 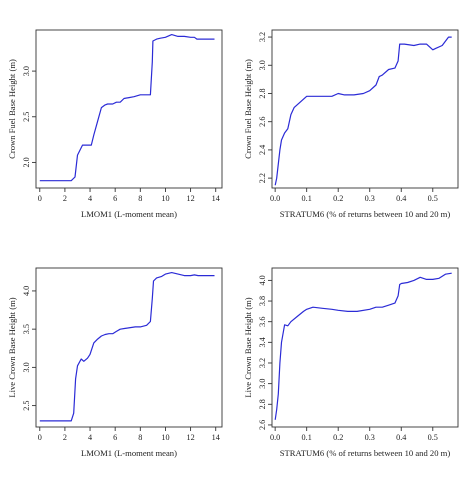 I want to click on y-axis: 2.5 3.0 3.5 4.0 Live Crown Base Height (m), so click(x=21, y=348).